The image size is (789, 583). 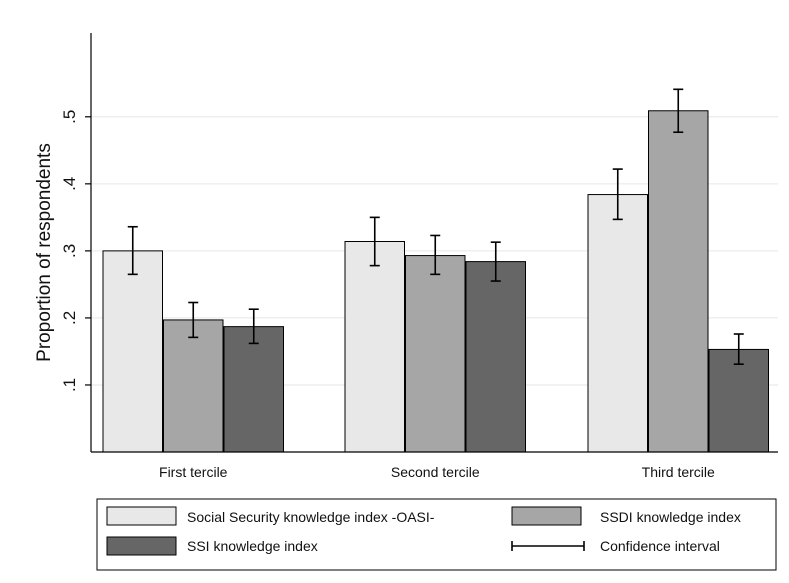 What do you see at coordinates (670, 517) in the screenshot?
I see `legend-label-1: SSDI knowledge index` at bounding box center [670, 517].